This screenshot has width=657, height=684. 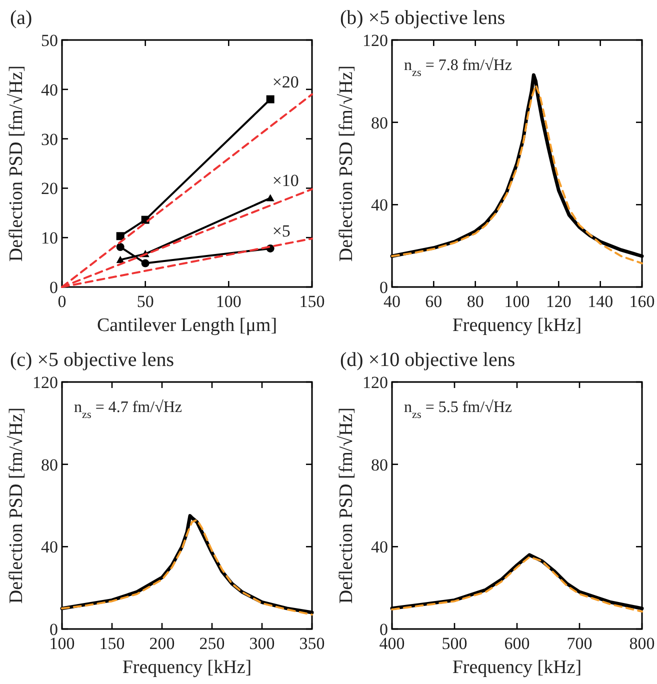 What do you see at coordinates (559, 301) in the screenshot?
I see `x-tick-label: 120` at bounding box center [559, 301].